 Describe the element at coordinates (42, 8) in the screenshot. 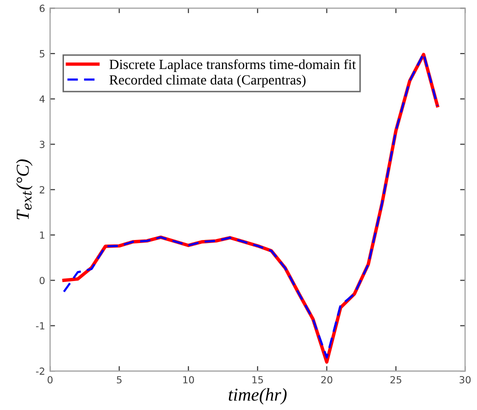

I see `y-tick-label: 6` at that location.